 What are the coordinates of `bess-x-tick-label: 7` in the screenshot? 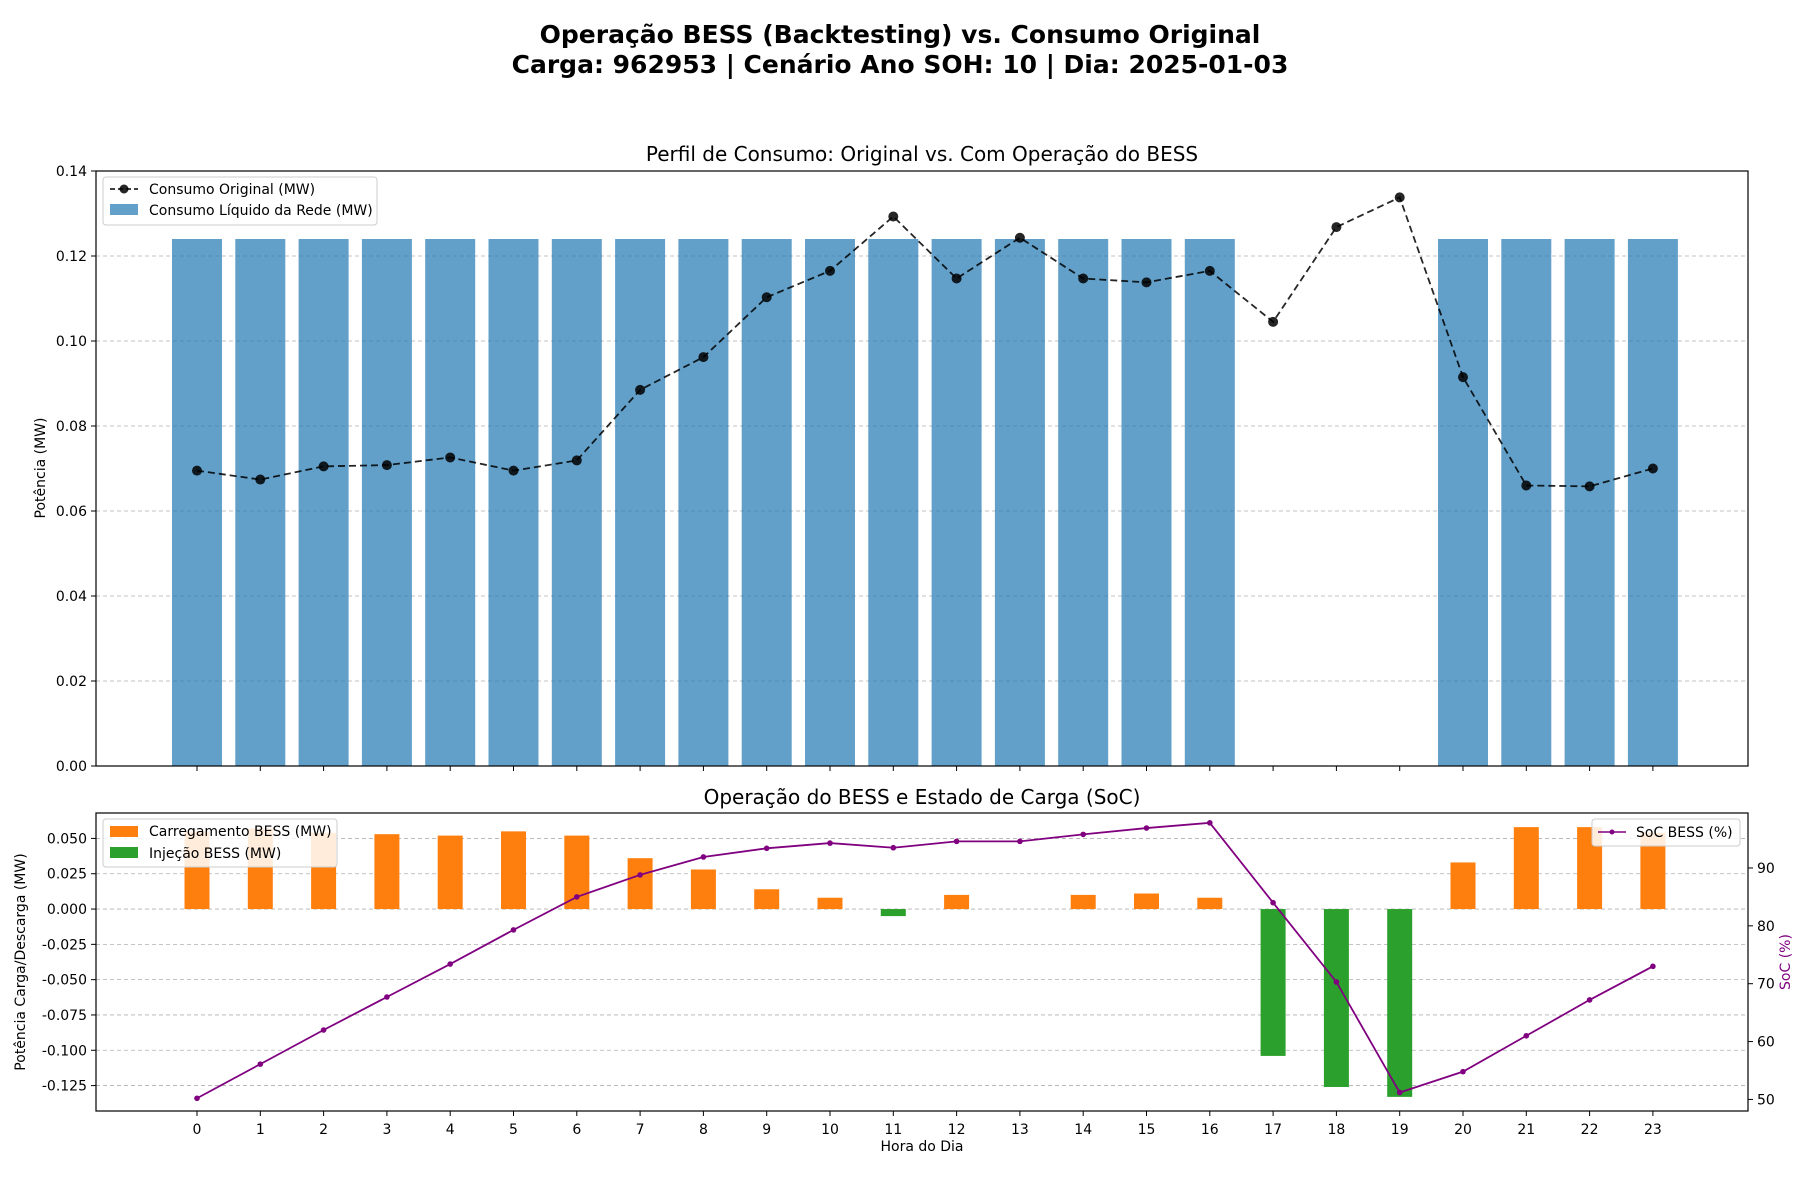 It's located at (640, 1130).